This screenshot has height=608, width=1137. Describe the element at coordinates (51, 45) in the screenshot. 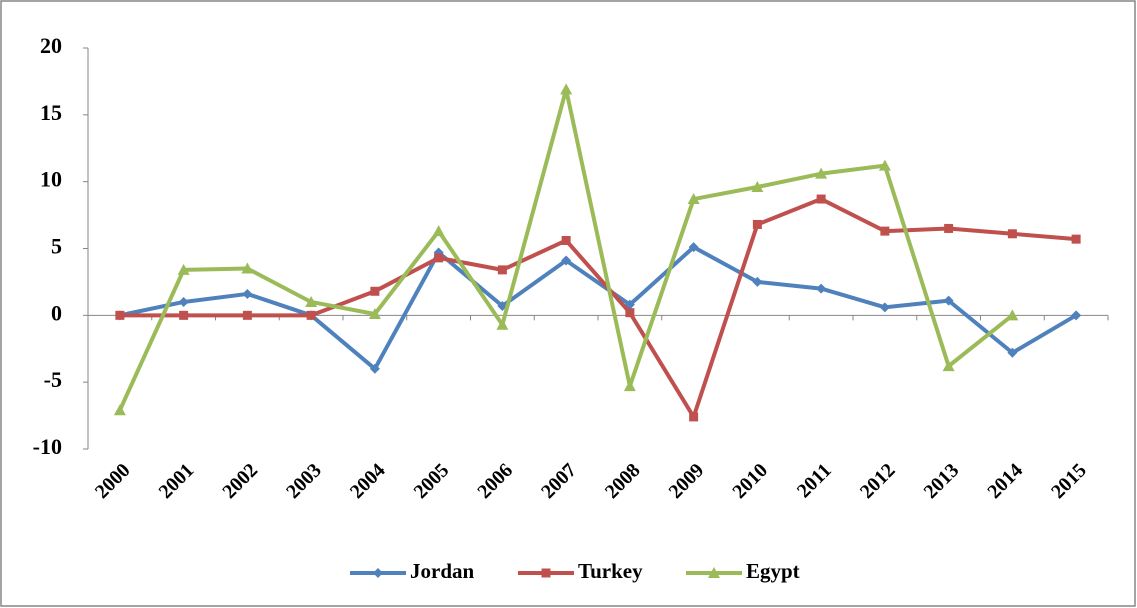

I see `y-tick-label: 20` at that location.